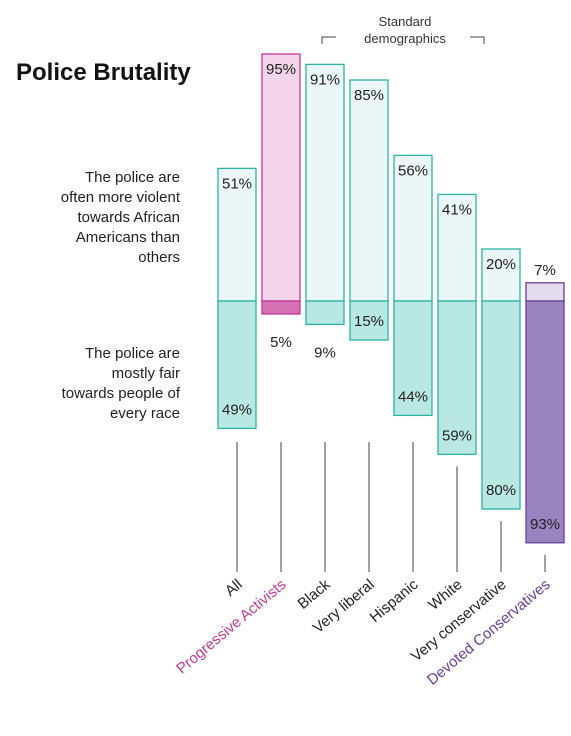 Image resolution: width=571 pixels, height=736 pixels. What do you see at coordinates (501, 264) in the screenshot?
I see `data-label-top: 20%` at bounding box center [501, 264].